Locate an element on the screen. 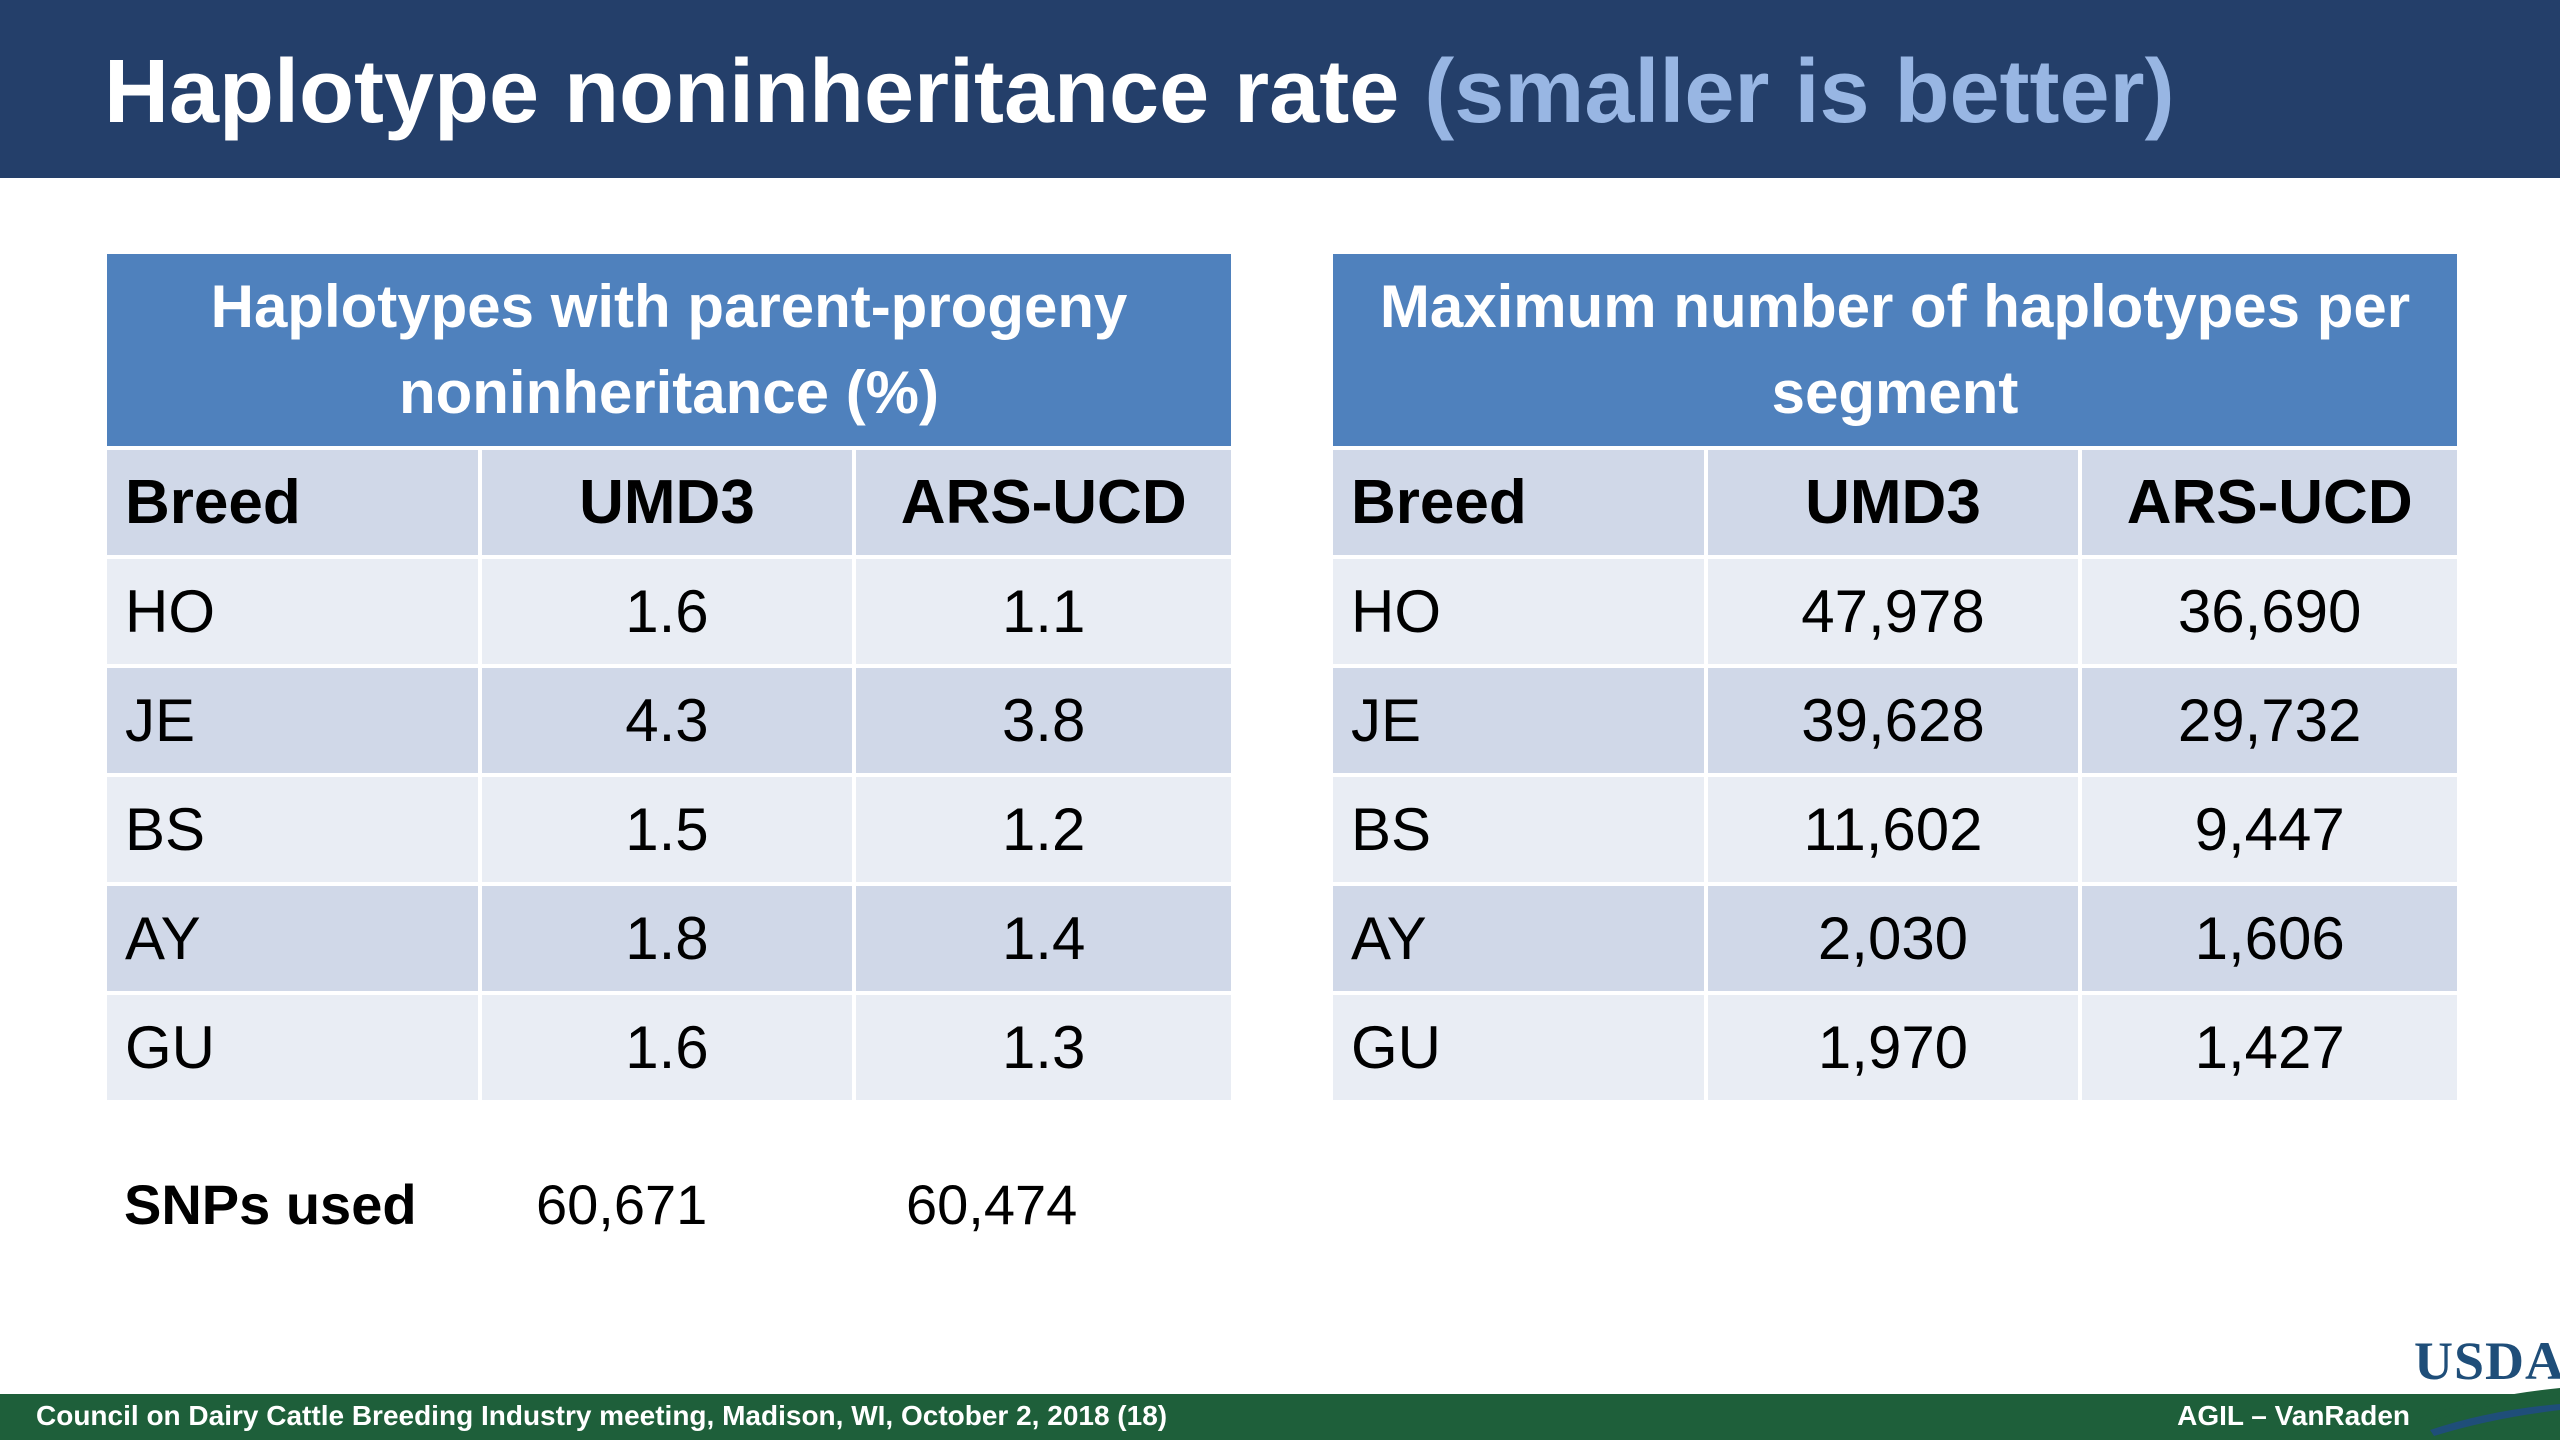  umd3-cell: 4.3 is located at coordinates (669, 720).